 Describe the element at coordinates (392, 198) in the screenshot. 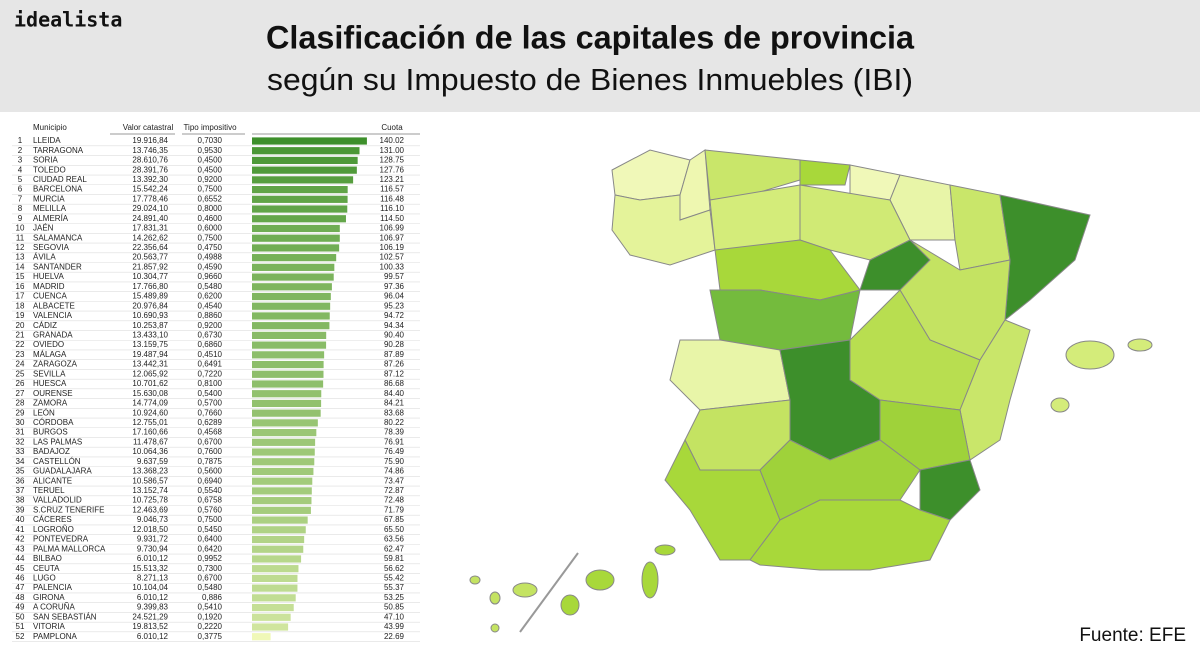

I see `cuota: 116.48` at that location.